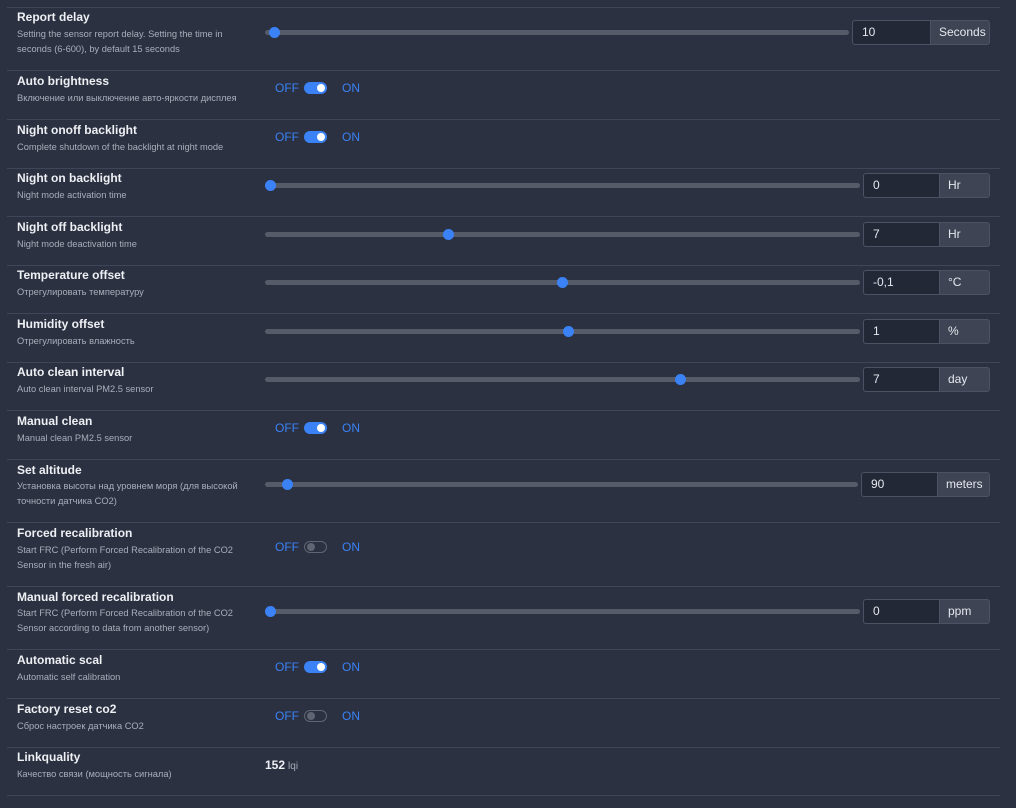  What do you see at coordinates (562, 331) in the screenshot?
I see `humidity-offset-slider` at bounding box center [562, 331].